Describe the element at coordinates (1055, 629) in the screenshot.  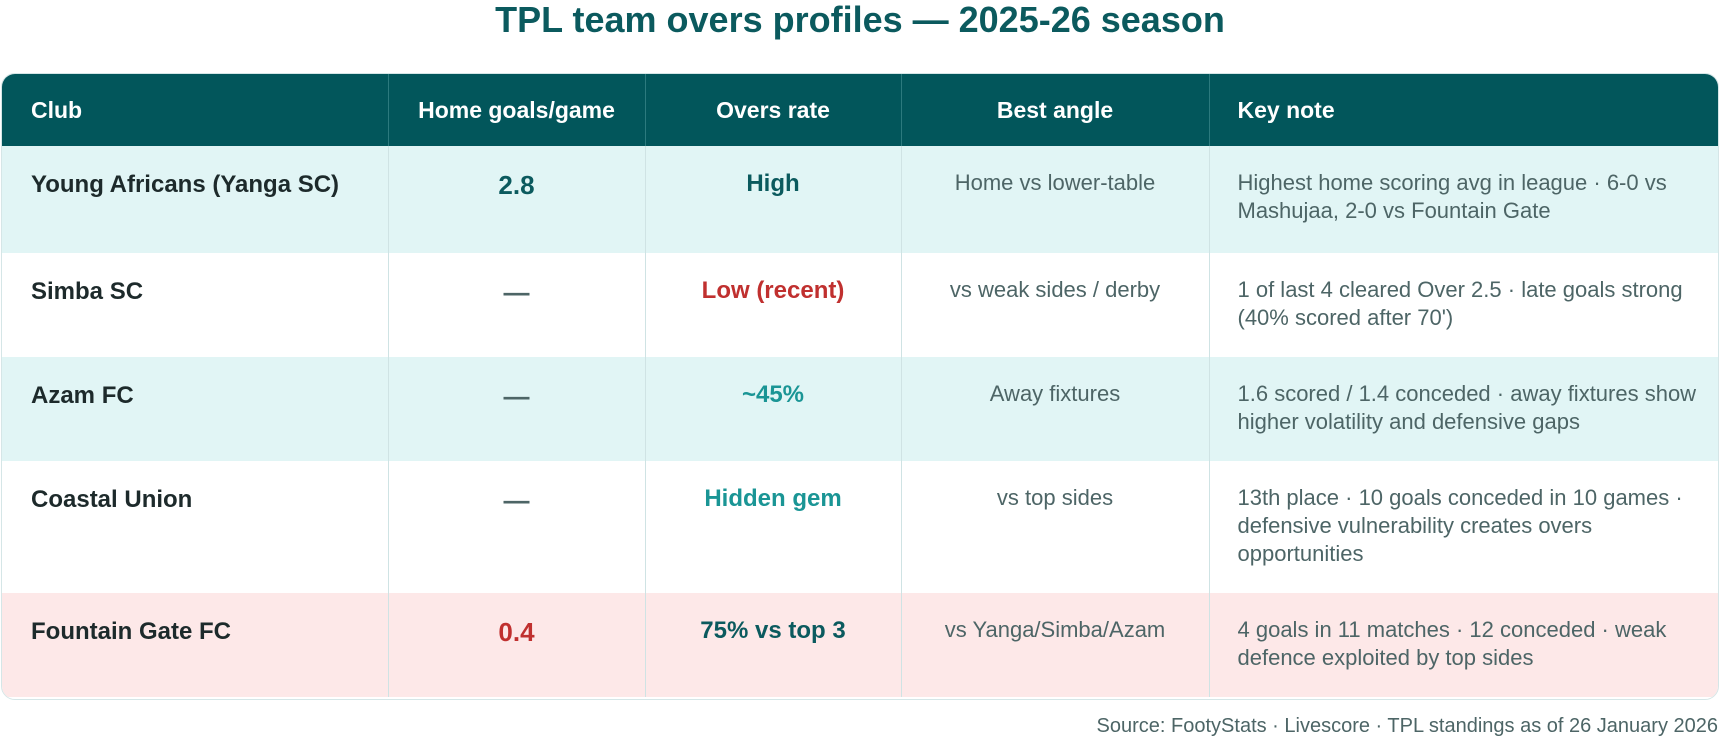
I see `best-angle-value: vs Yanga/Simba/Azam` at that location.